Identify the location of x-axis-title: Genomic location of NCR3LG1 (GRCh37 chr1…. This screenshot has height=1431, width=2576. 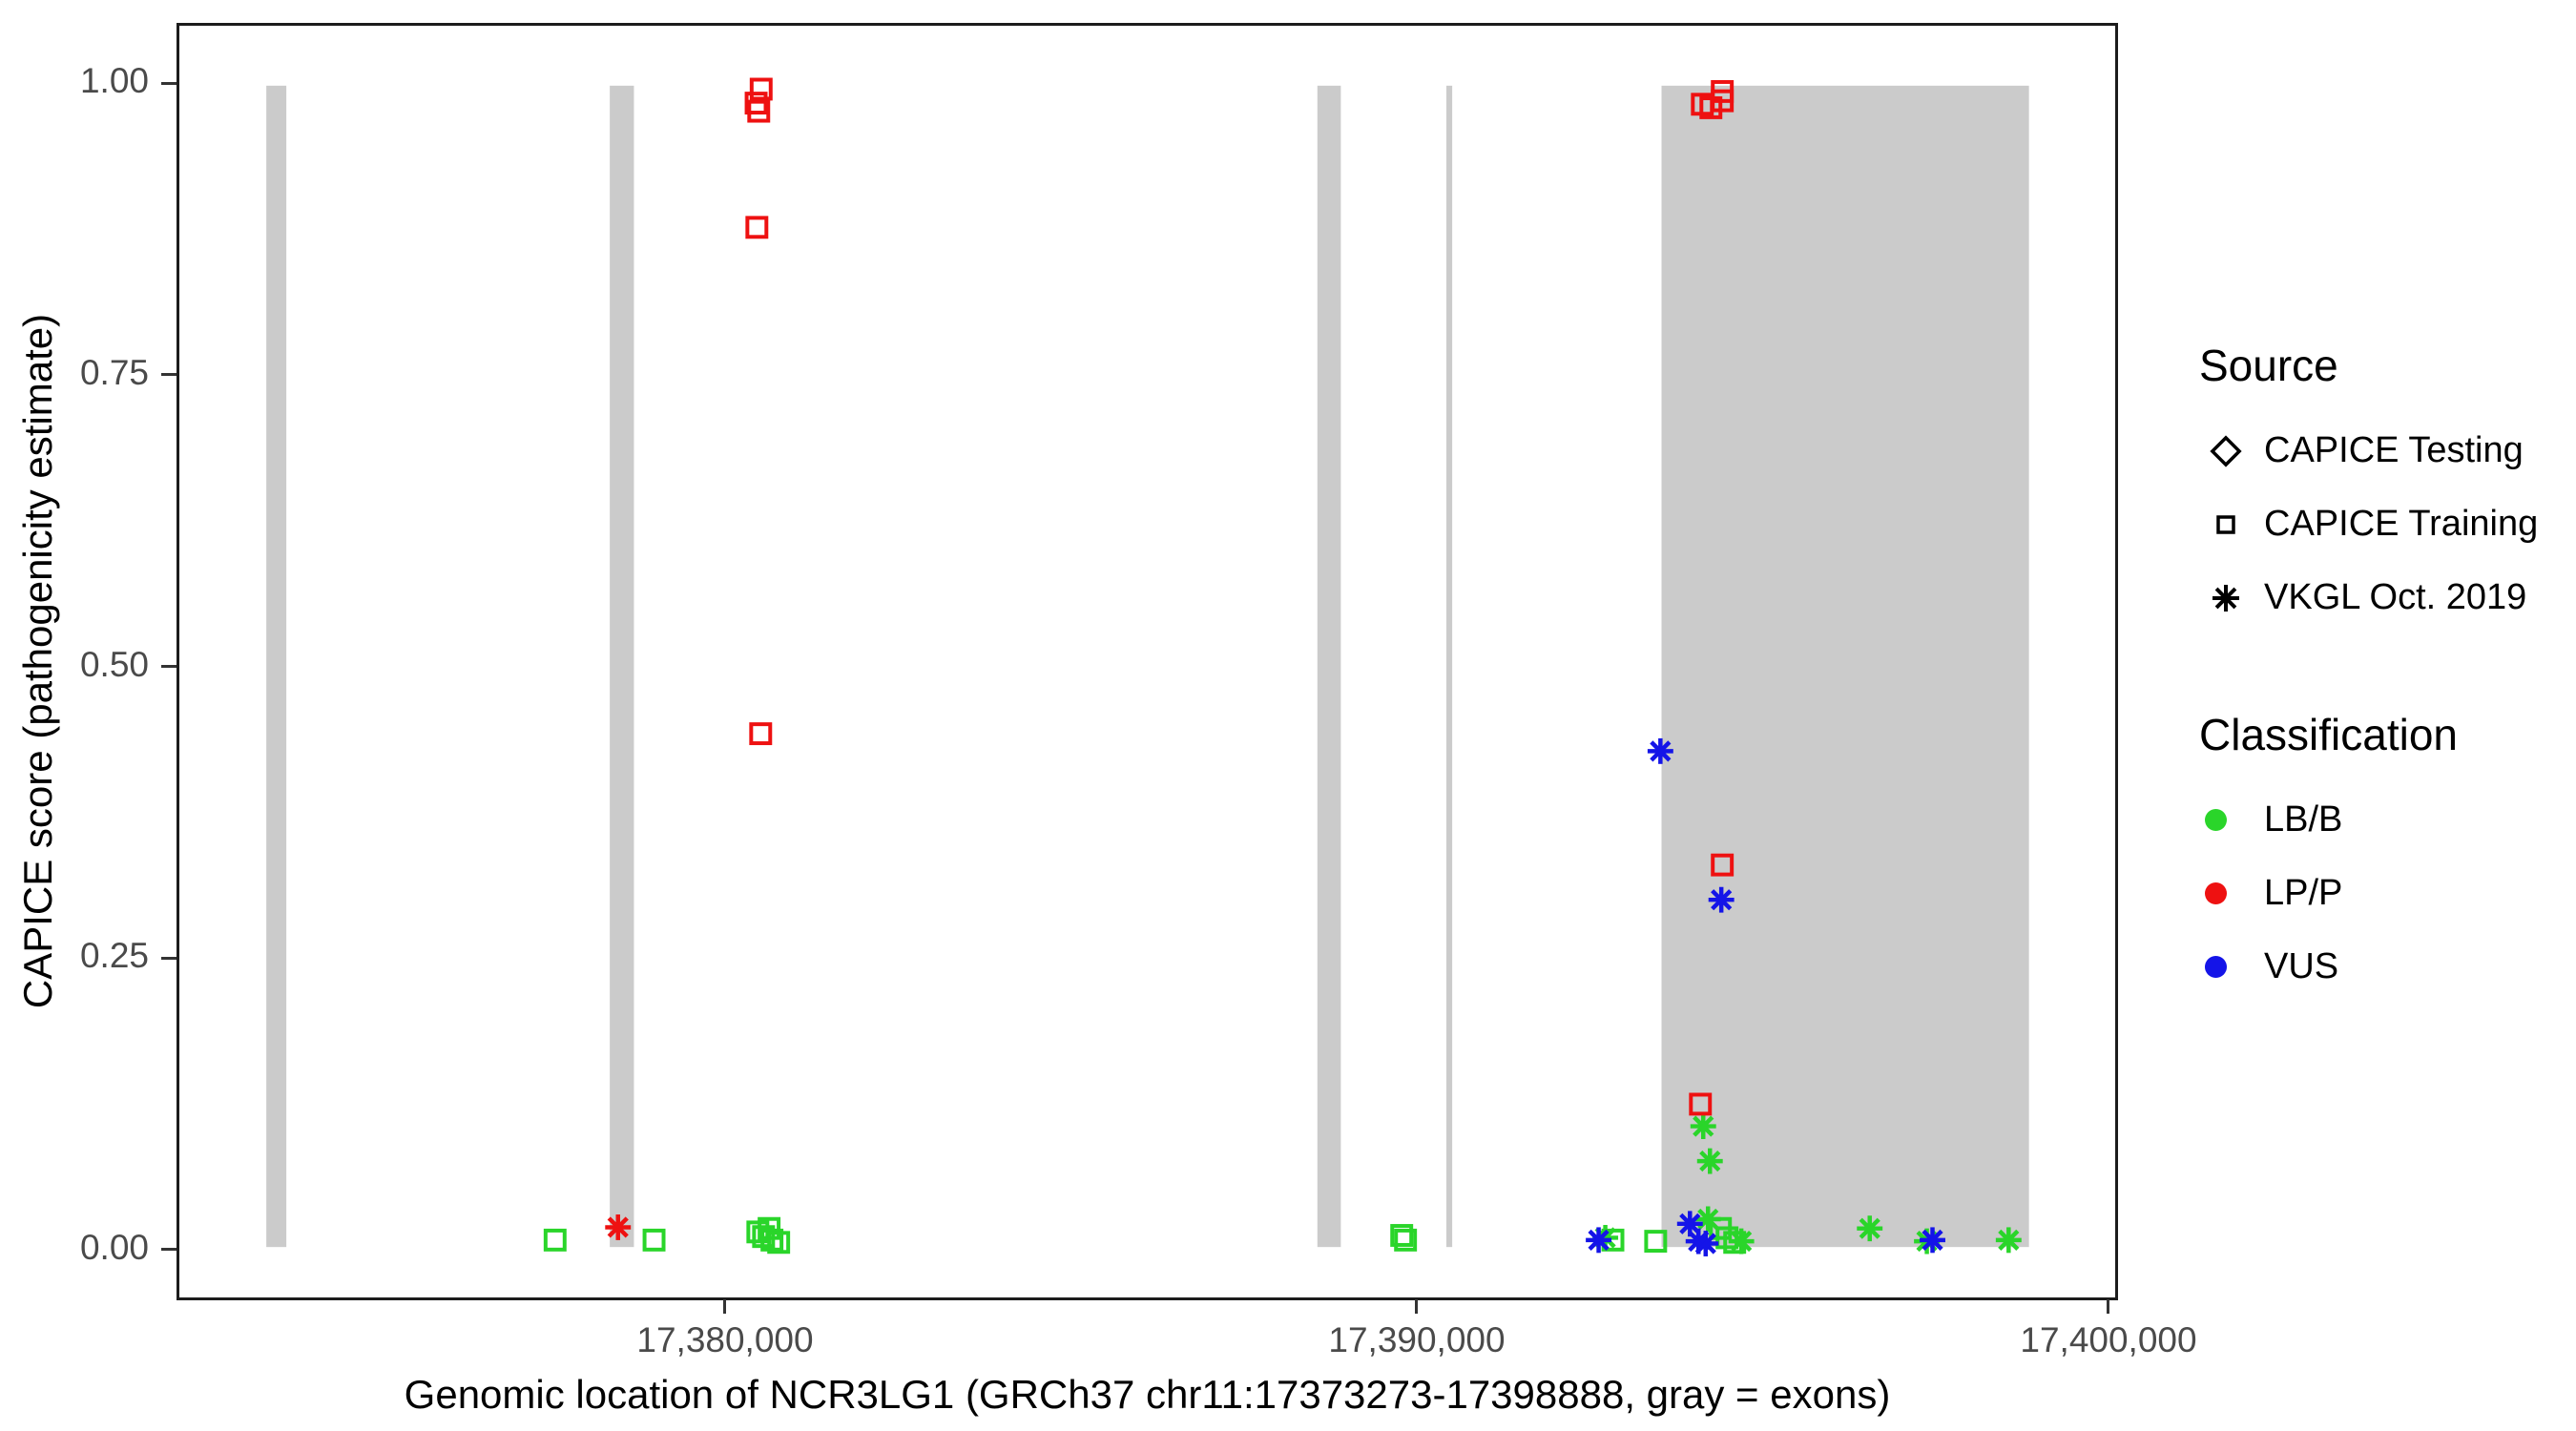
(1147, 1394).